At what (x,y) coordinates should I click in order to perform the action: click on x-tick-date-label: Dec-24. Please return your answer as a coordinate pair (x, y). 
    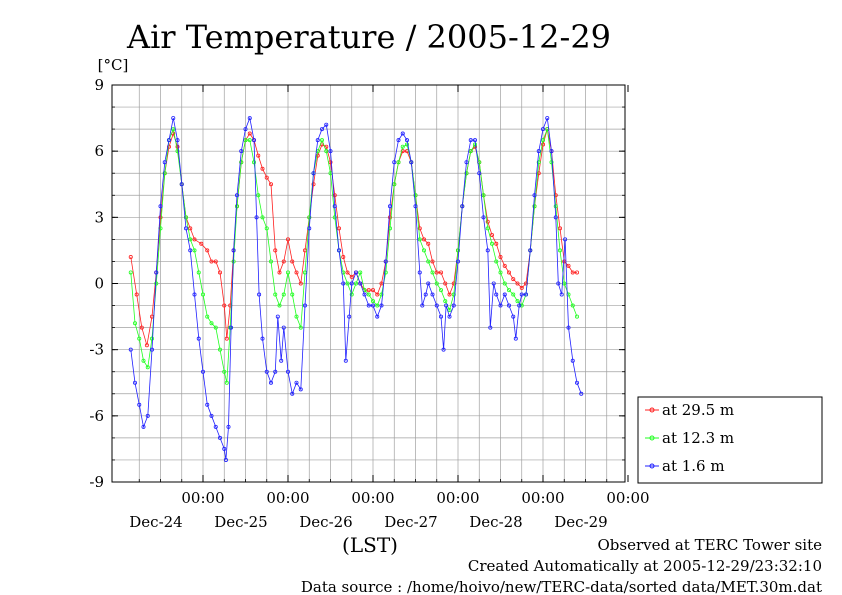
    Looking at the image, I should click on (155, 522).